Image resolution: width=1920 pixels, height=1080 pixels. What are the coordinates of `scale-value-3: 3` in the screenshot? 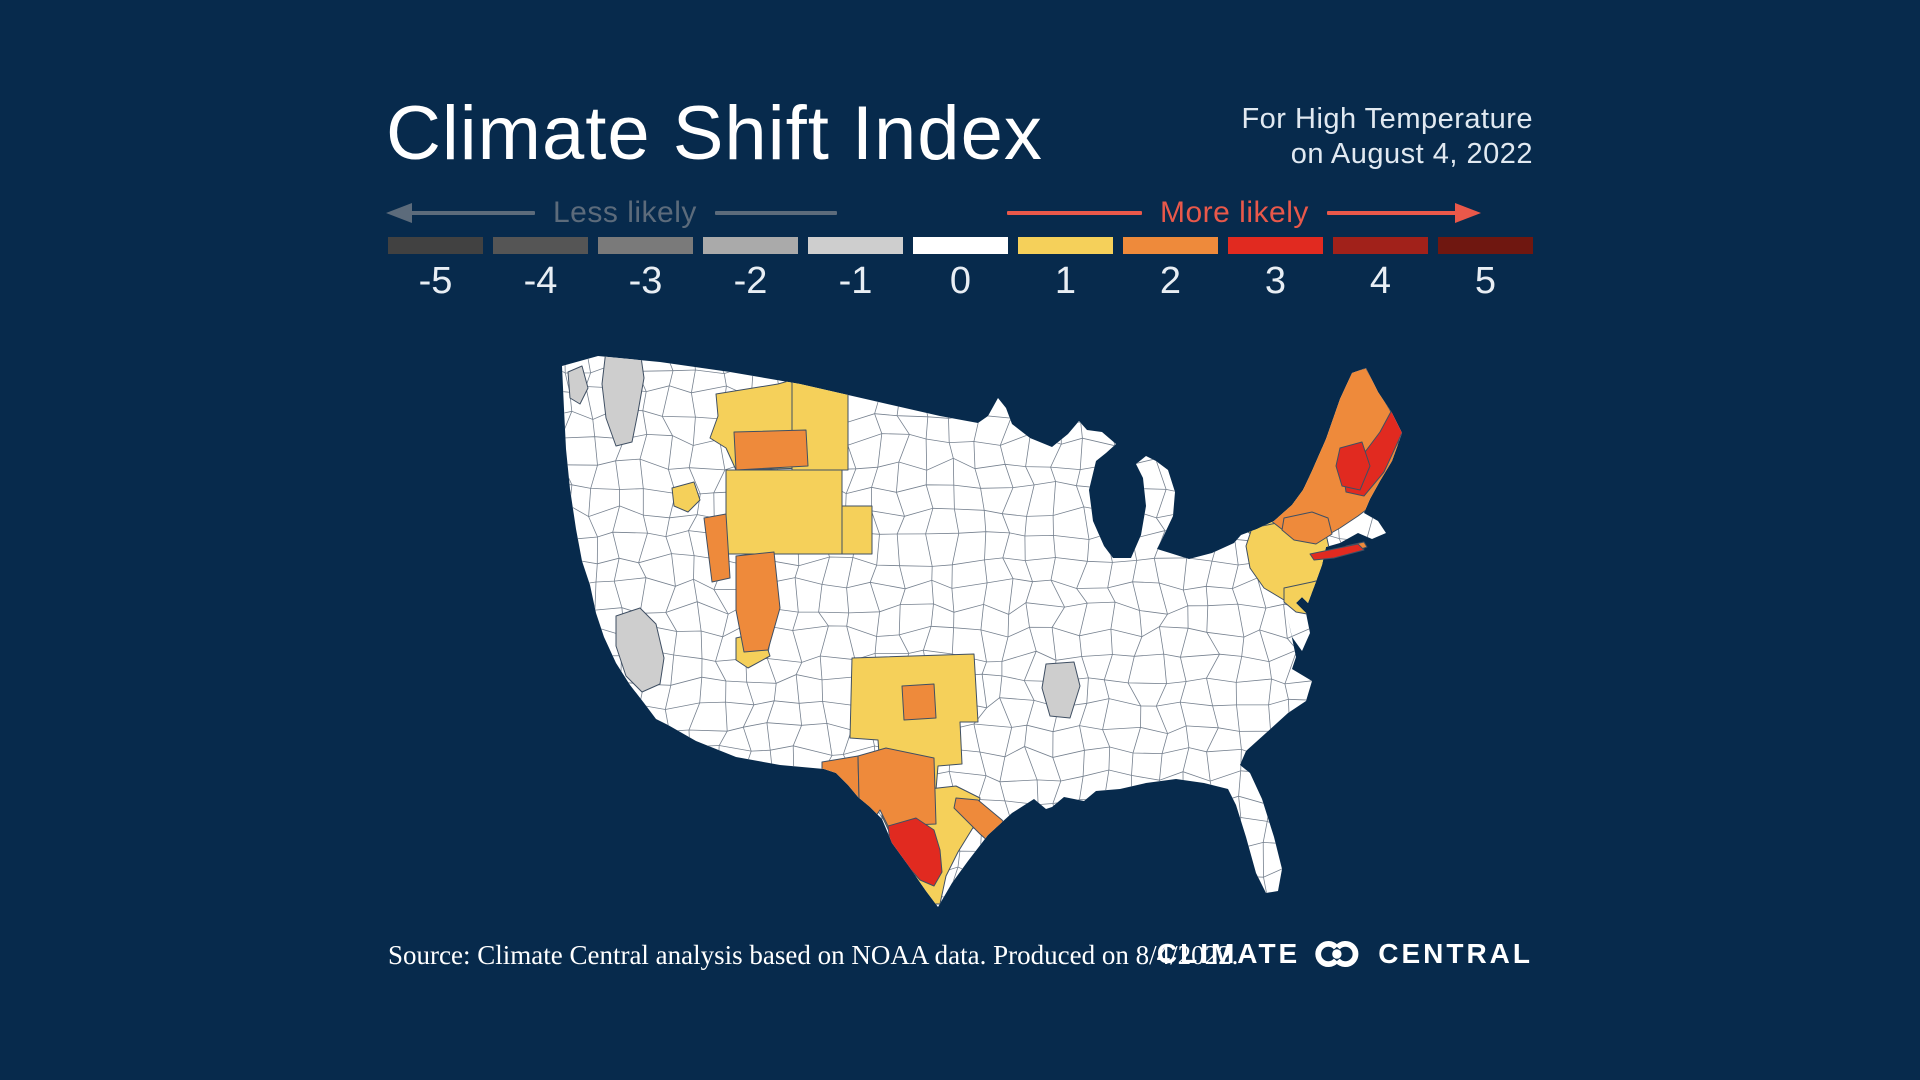 It's located at (1275, 281).